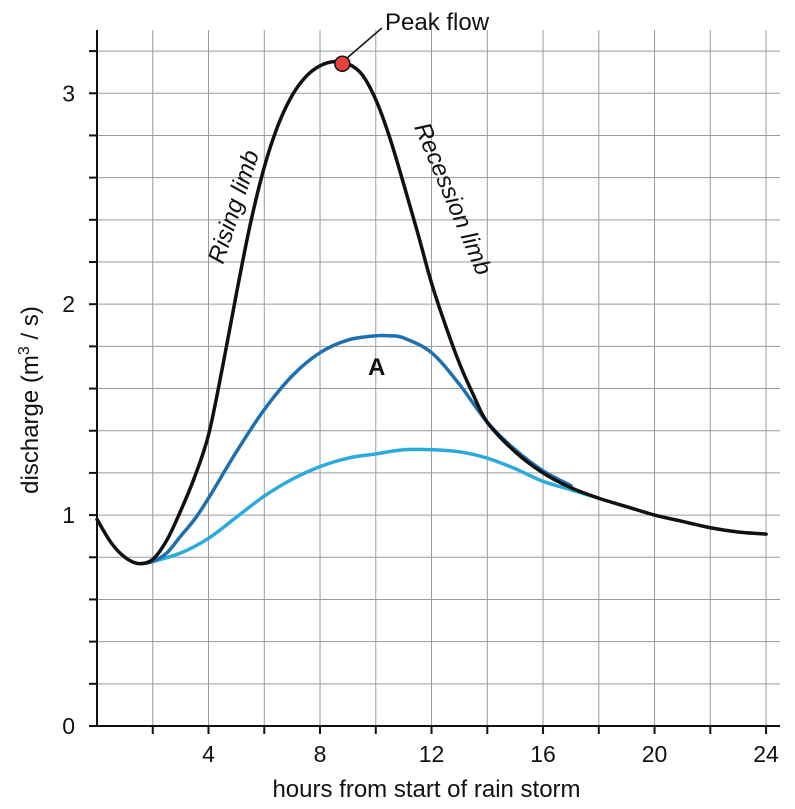 Image resolution: width=795 pixels, height=809 pixels. I want to click on y-axis-label-superscript: 3, so click(24, 350).